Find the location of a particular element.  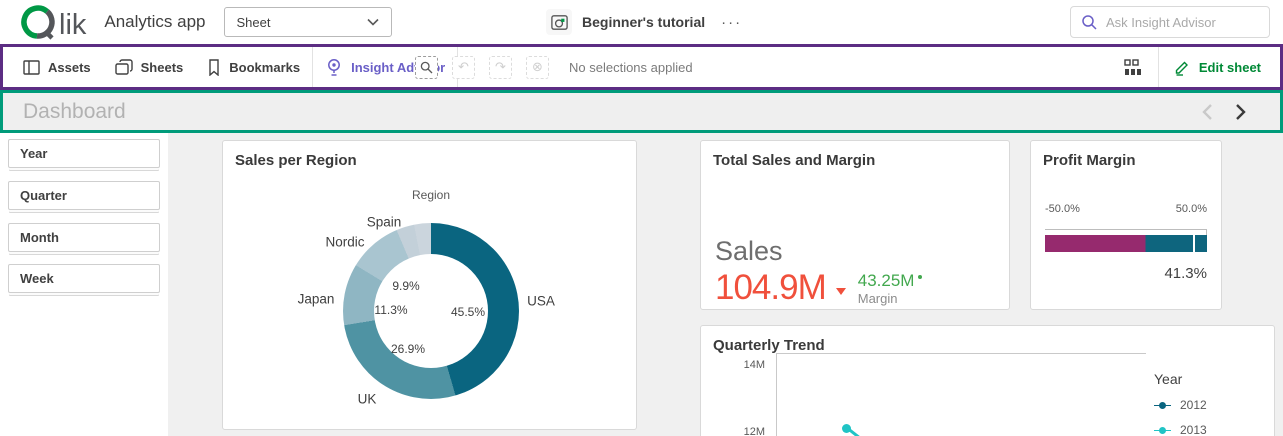

sheet-titlebar: Dashboard is located at coordinates (641, 111).